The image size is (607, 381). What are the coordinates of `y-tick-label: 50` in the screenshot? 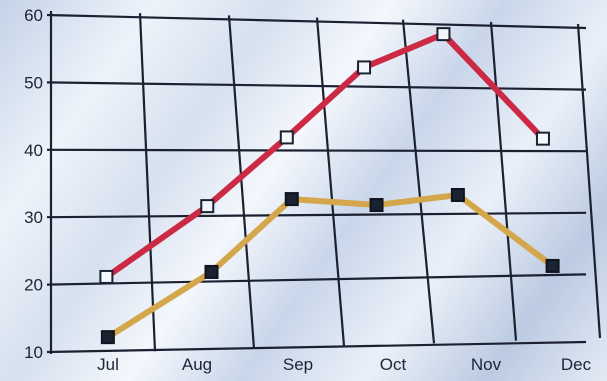 It's located at (33, 82).